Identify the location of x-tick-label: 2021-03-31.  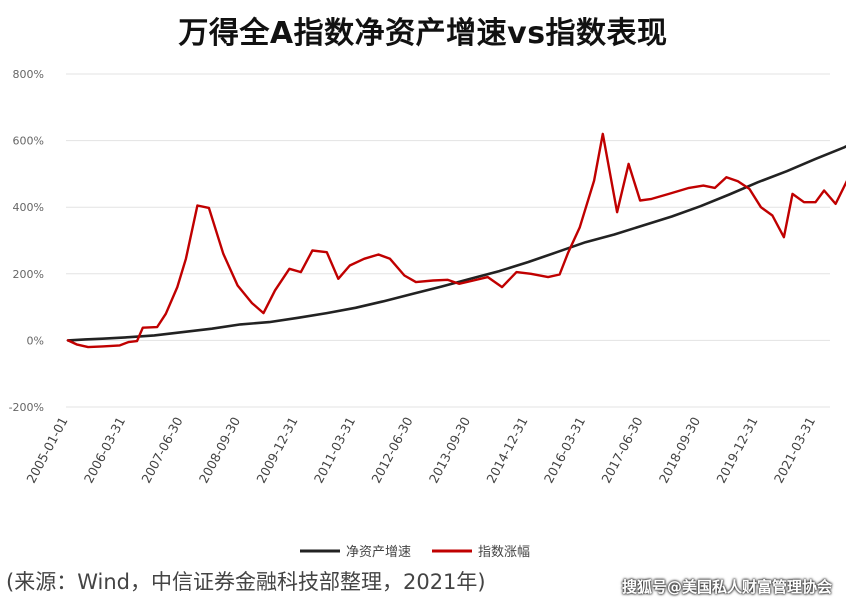
(794, 449).